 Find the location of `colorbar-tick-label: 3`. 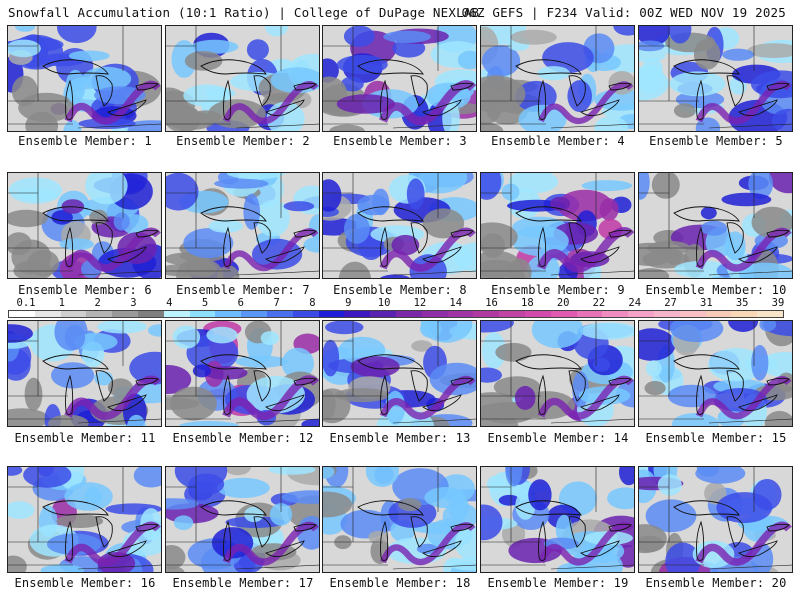

colorbar-tick-label: 3 is located at coordinates (133, 303).